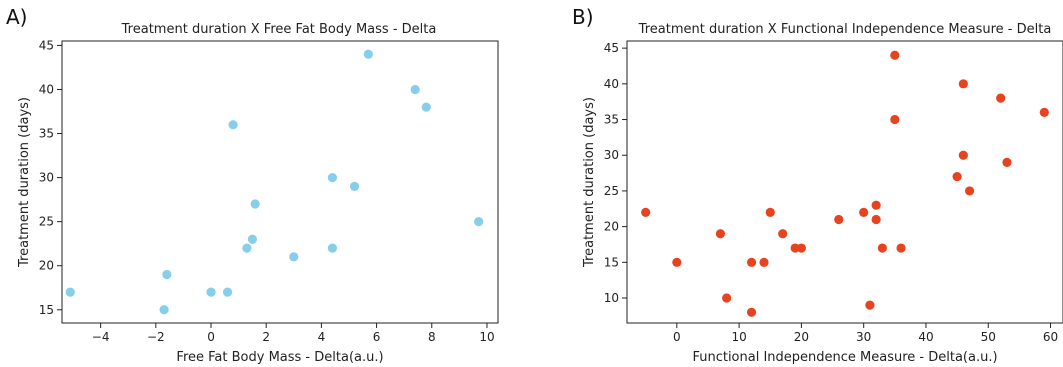  I want to click on x-tick-label: 40, so click(925, 337).